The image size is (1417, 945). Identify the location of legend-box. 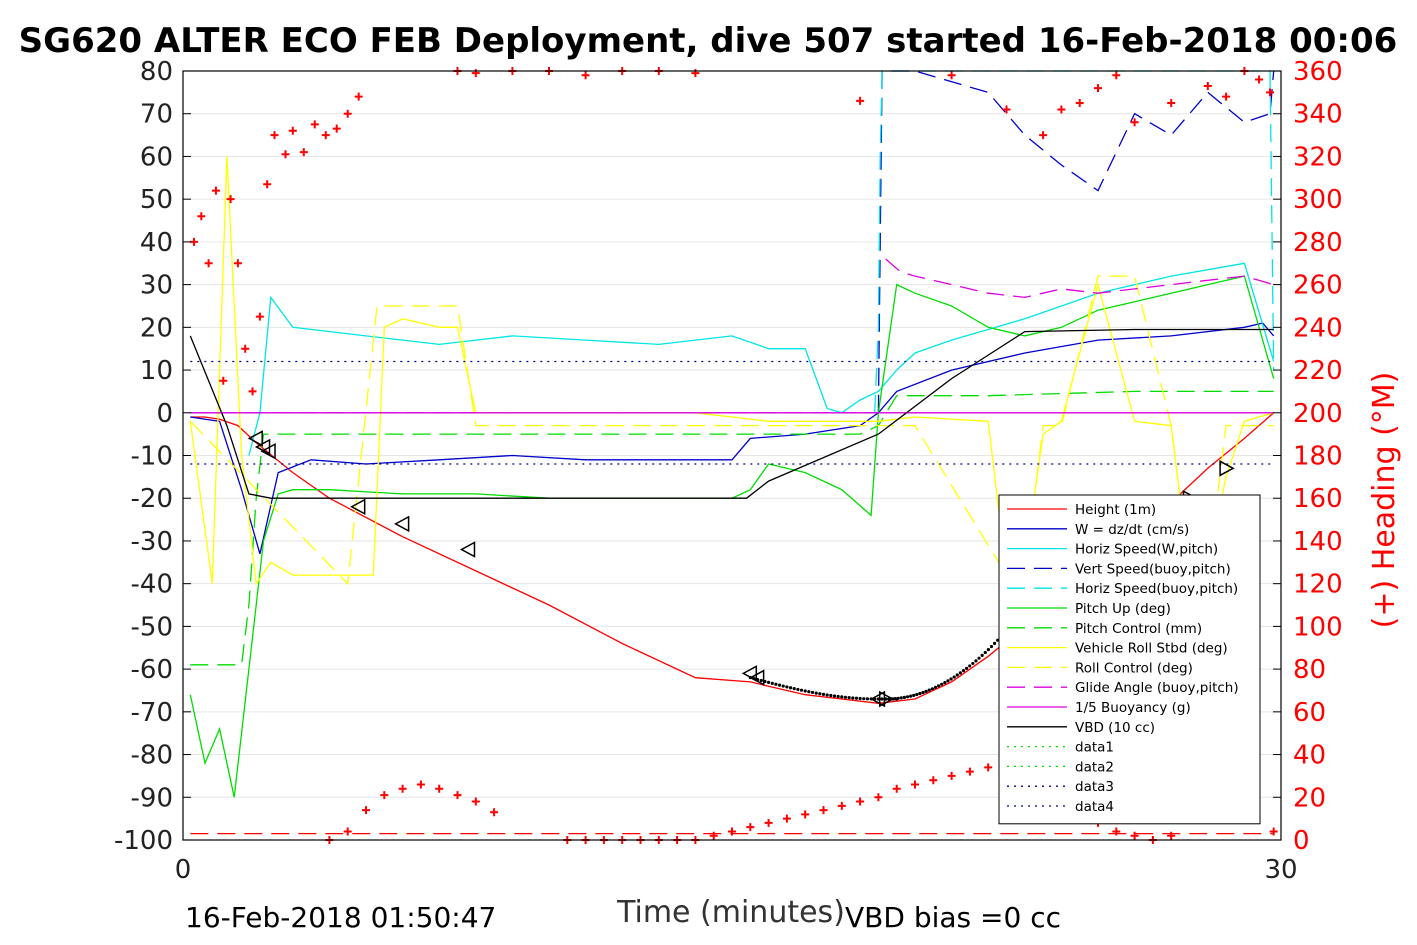
(1129, 659).